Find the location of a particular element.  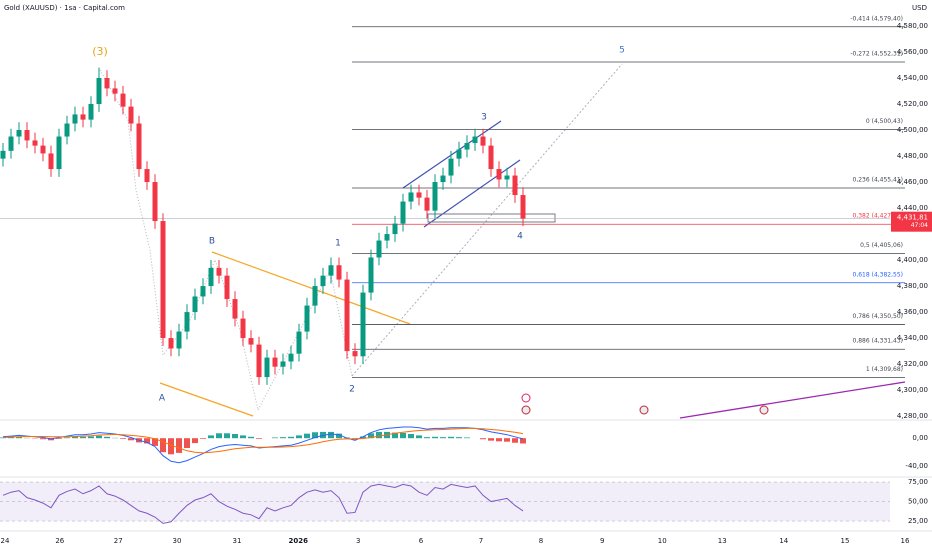

wave-label: (3) is located at coordinates (100, 51).